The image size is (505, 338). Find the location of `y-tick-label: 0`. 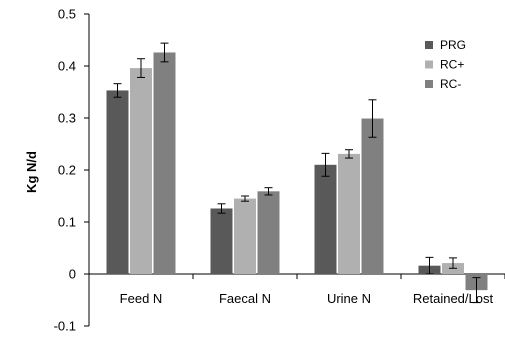

y-tick-label: 0 is located at coordinates (72, 274).